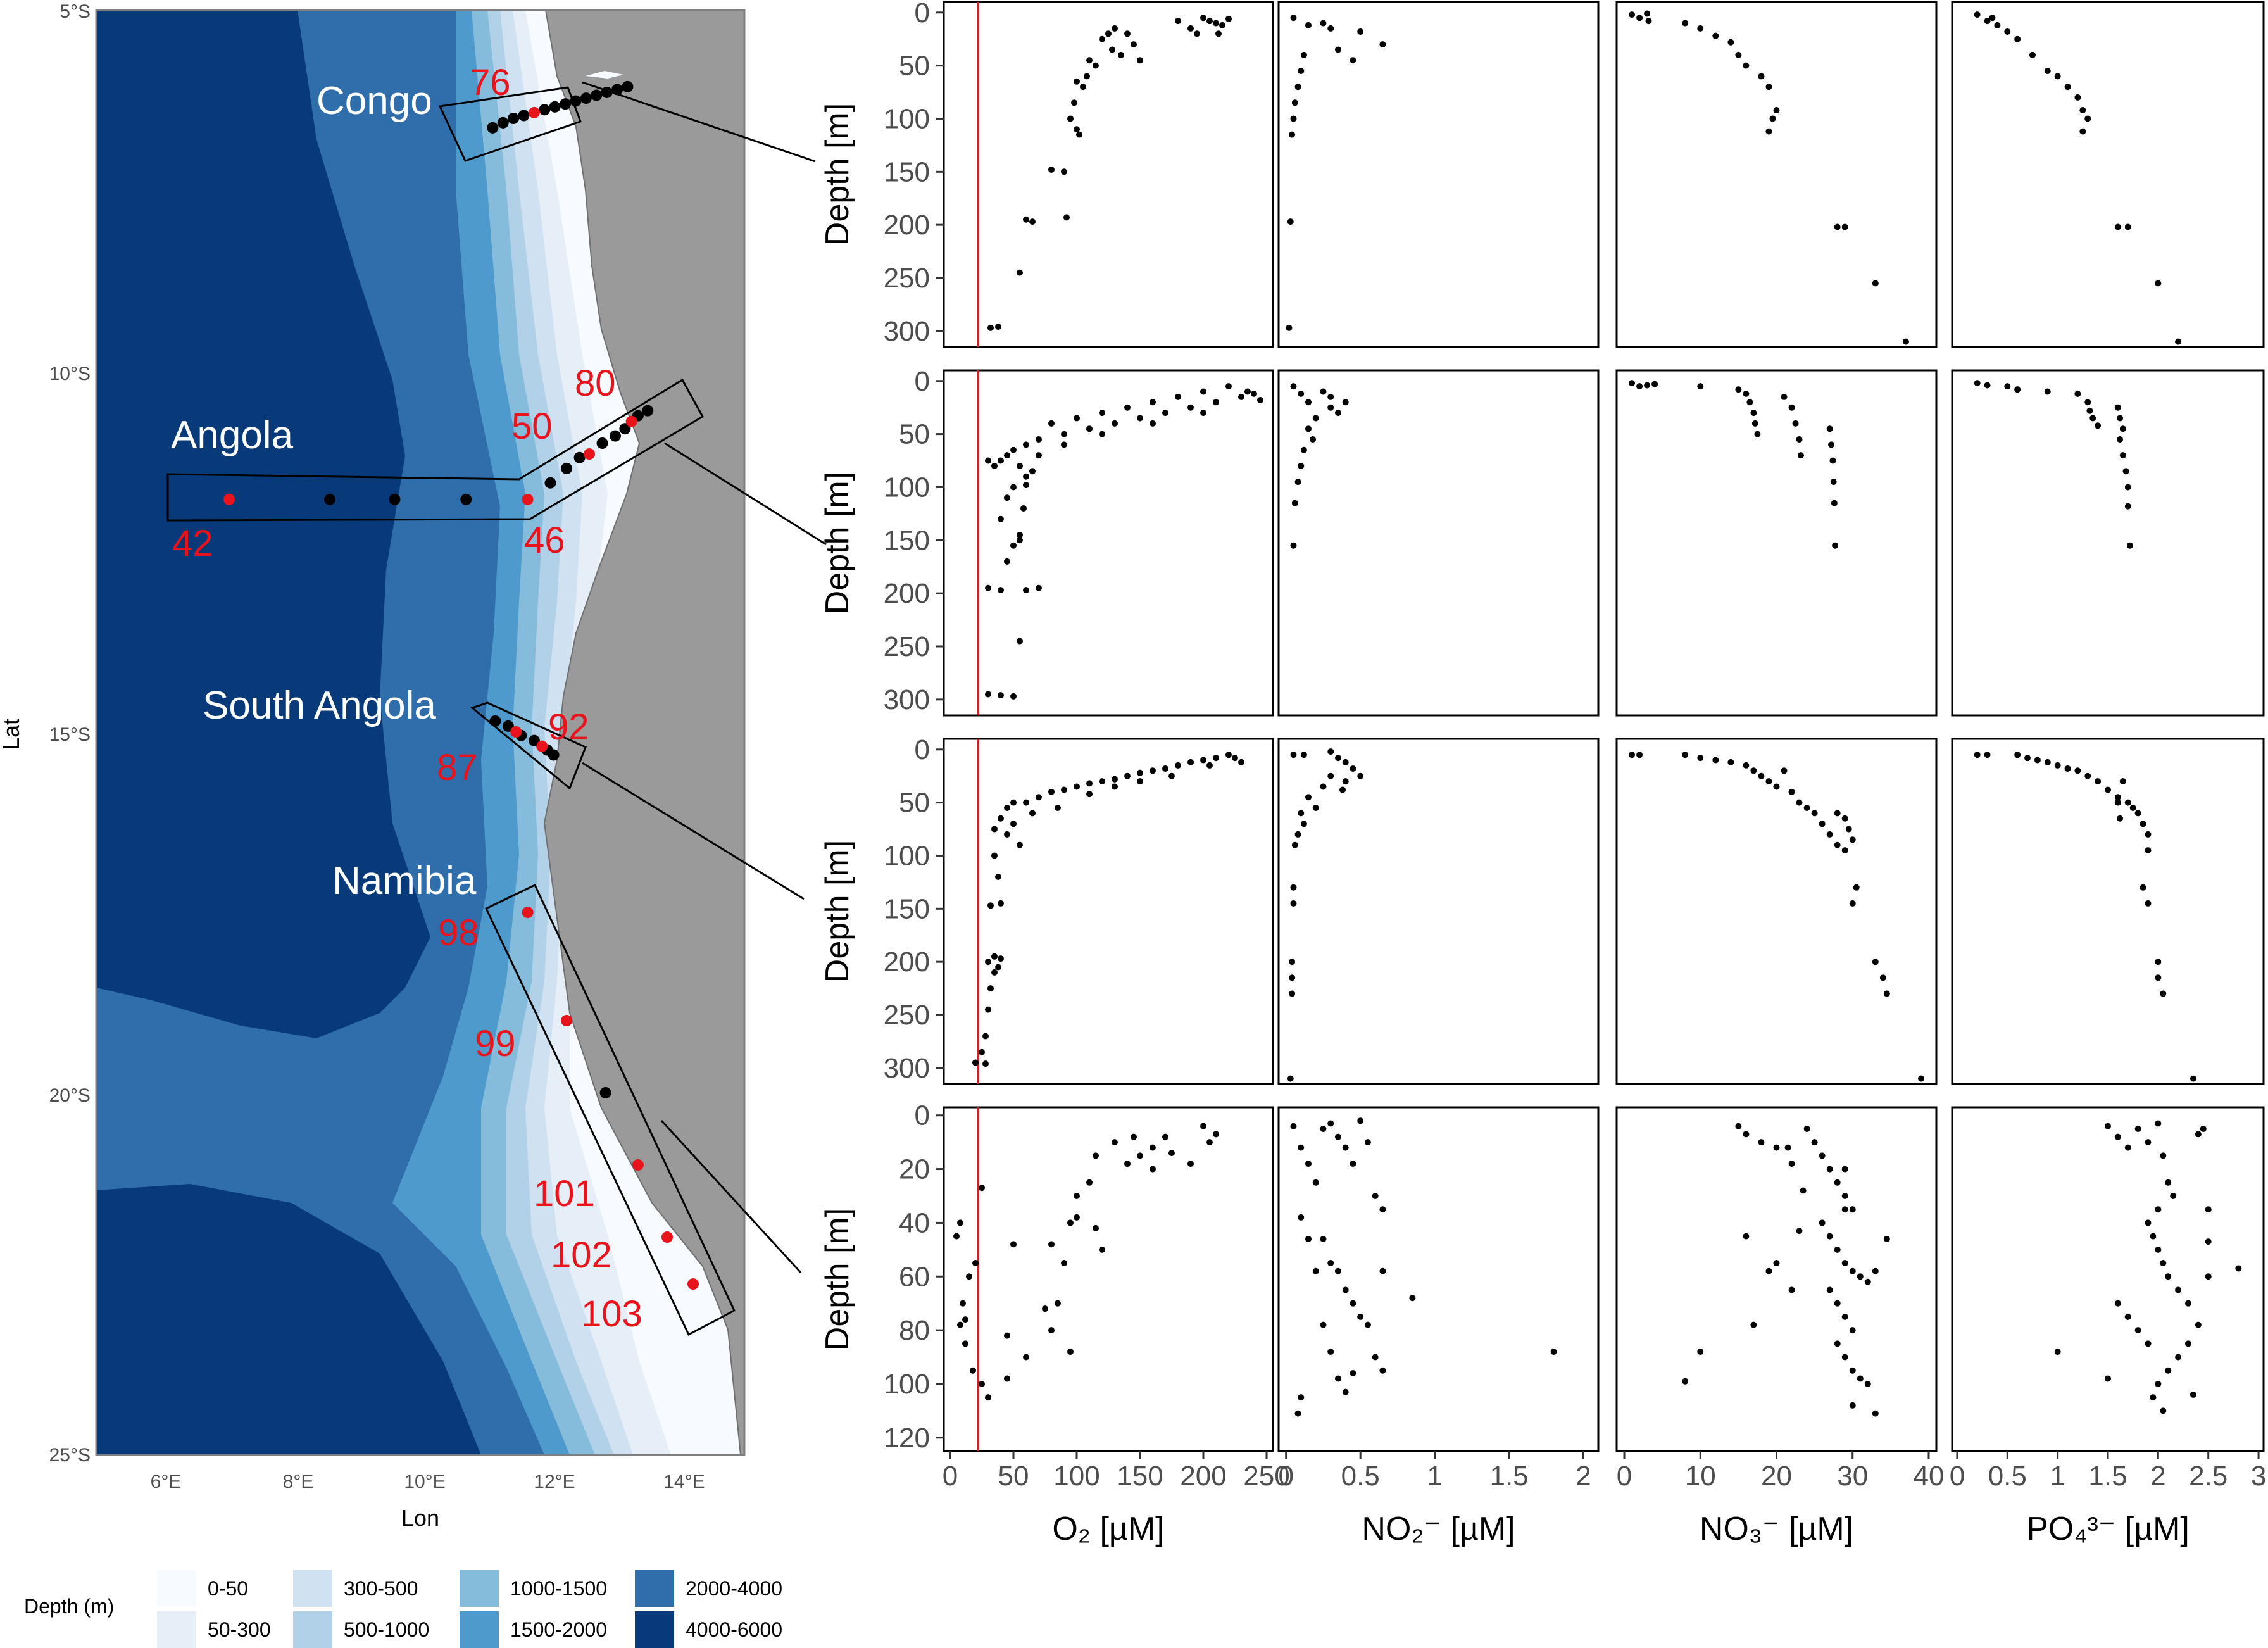  What do you see at coordinates (424, 1481) in the screenshot?
I see `lon-tick-label: 10°E` at bounding box center [424, 1481].